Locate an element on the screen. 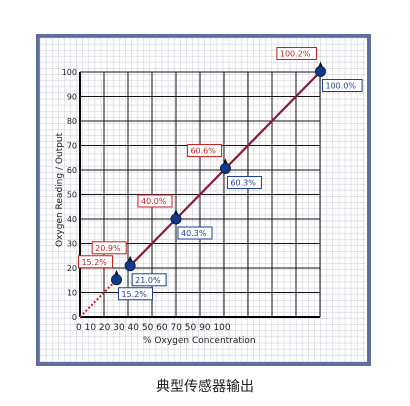 This screenshot has width=410, height=406. y-tick-label: 10 is located at coordinates (72, 293).